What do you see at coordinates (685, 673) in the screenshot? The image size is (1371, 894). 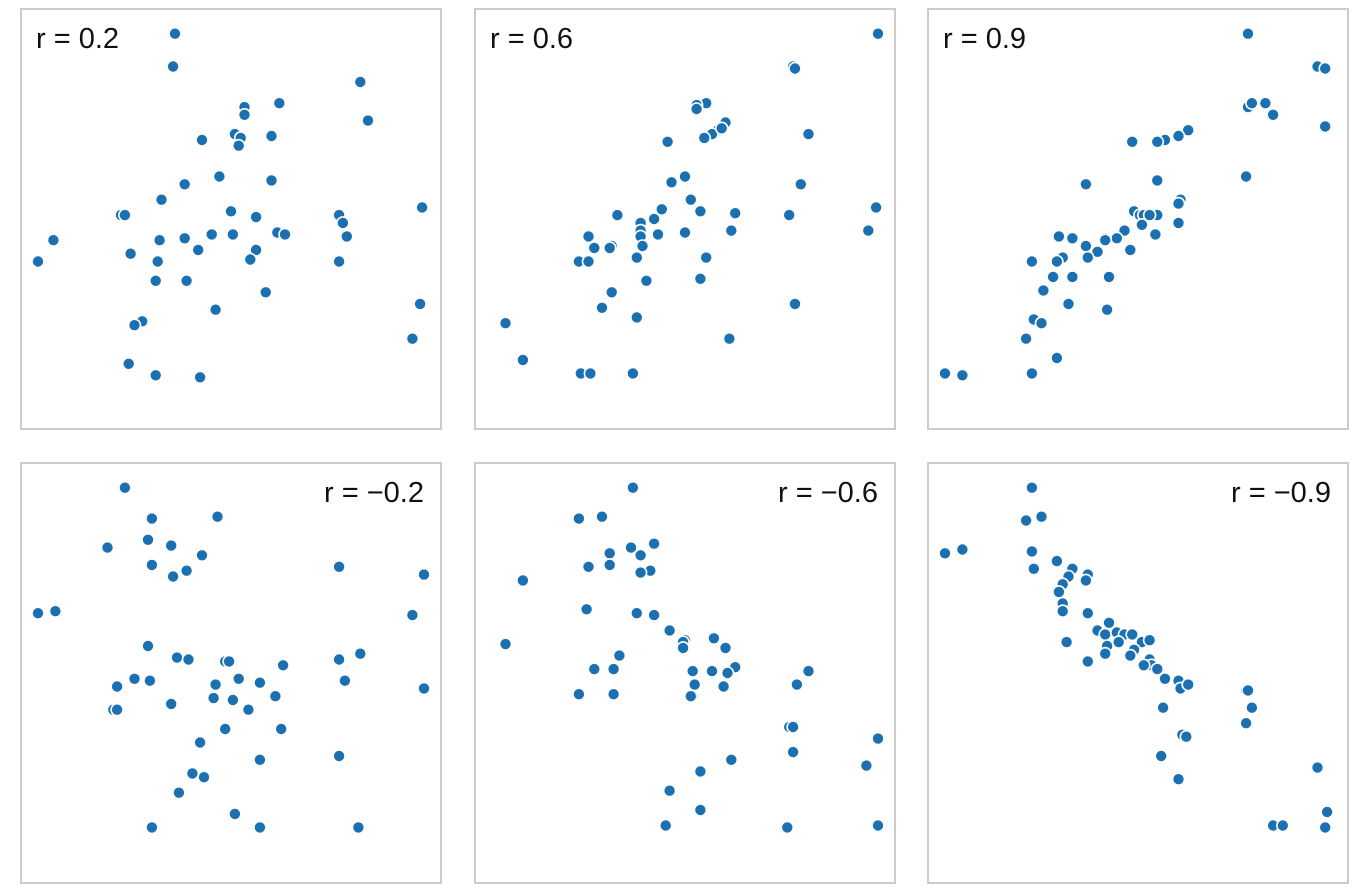 I see `scatter-panel-5: r = −0.6` at bounding box center [685, 673].